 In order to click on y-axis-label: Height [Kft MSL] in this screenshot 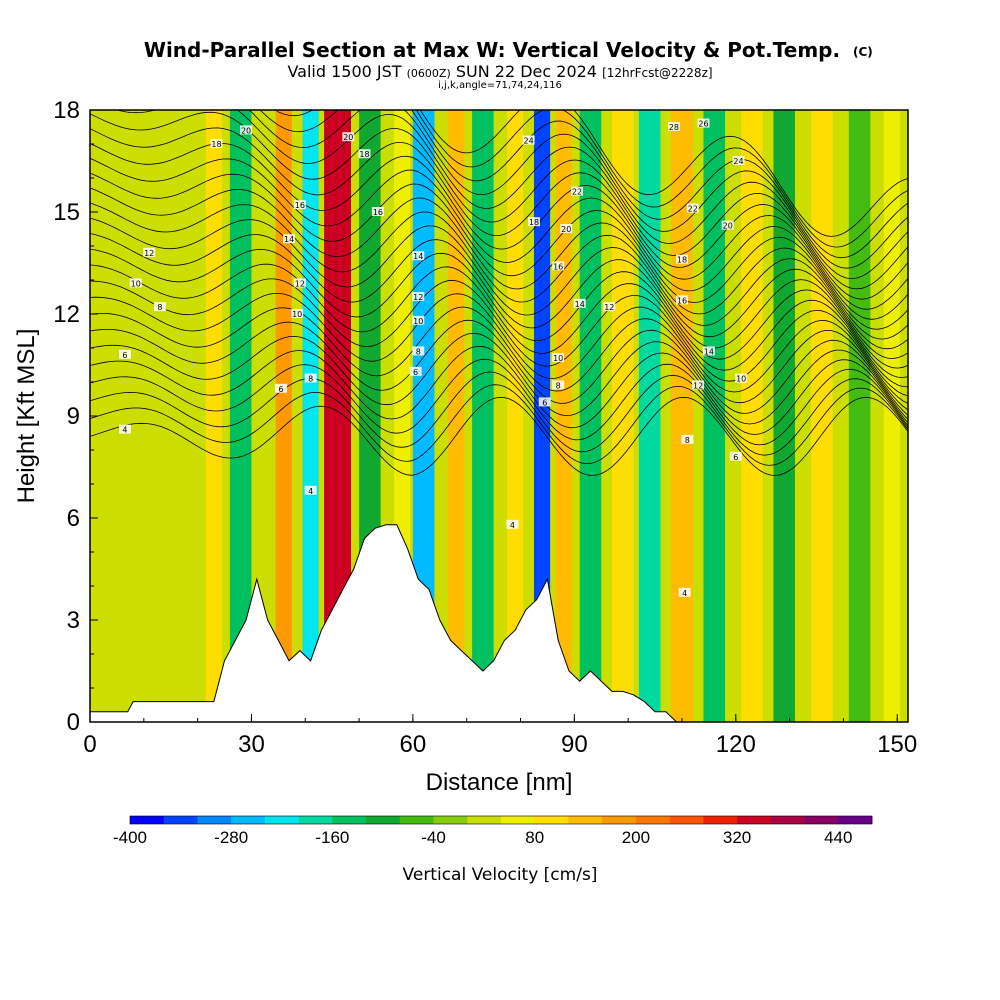, I will do `click(26, 416)`.